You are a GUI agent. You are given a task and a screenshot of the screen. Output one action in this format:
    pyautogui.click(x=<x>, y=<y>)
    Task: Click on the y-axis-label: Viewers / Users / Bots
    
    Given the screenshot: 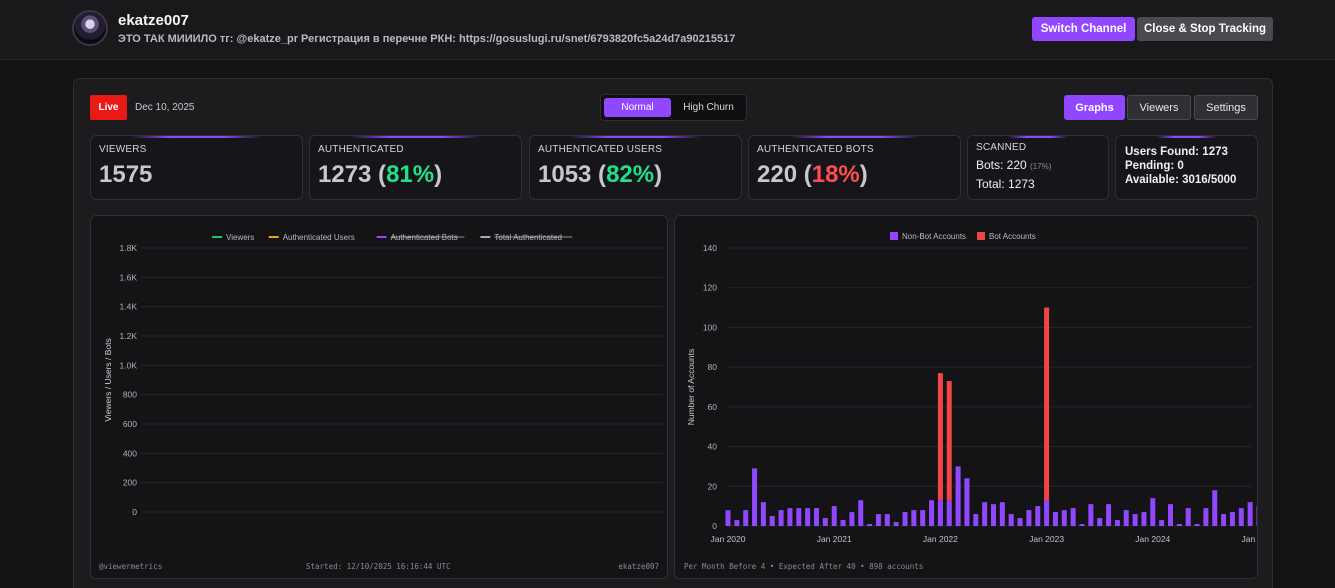 What is the action you would take?
    pyautogui.click(x=108, y=379)
    